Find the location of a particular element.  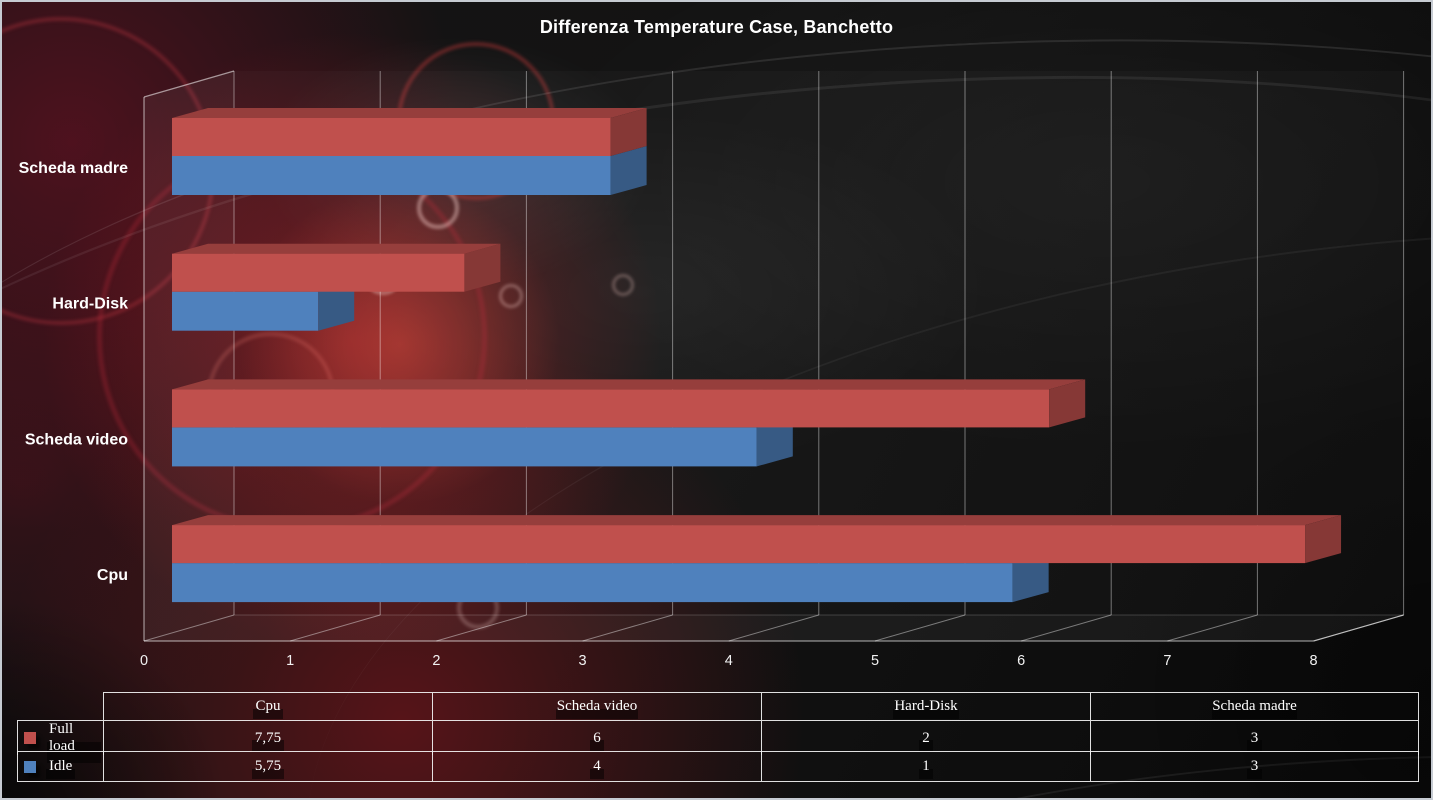

cell-full-load-cpu: 7,75 is located at coordinates (267, 737).